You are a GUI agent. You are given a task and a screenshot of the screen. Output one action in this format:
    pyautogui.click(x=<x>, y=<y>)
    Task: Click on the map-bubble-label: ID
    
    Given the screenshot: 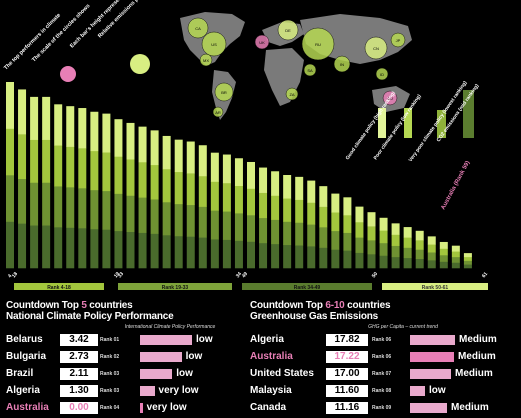 What is the action you would take?
    pyautogui.click(x=382, y=74)
    